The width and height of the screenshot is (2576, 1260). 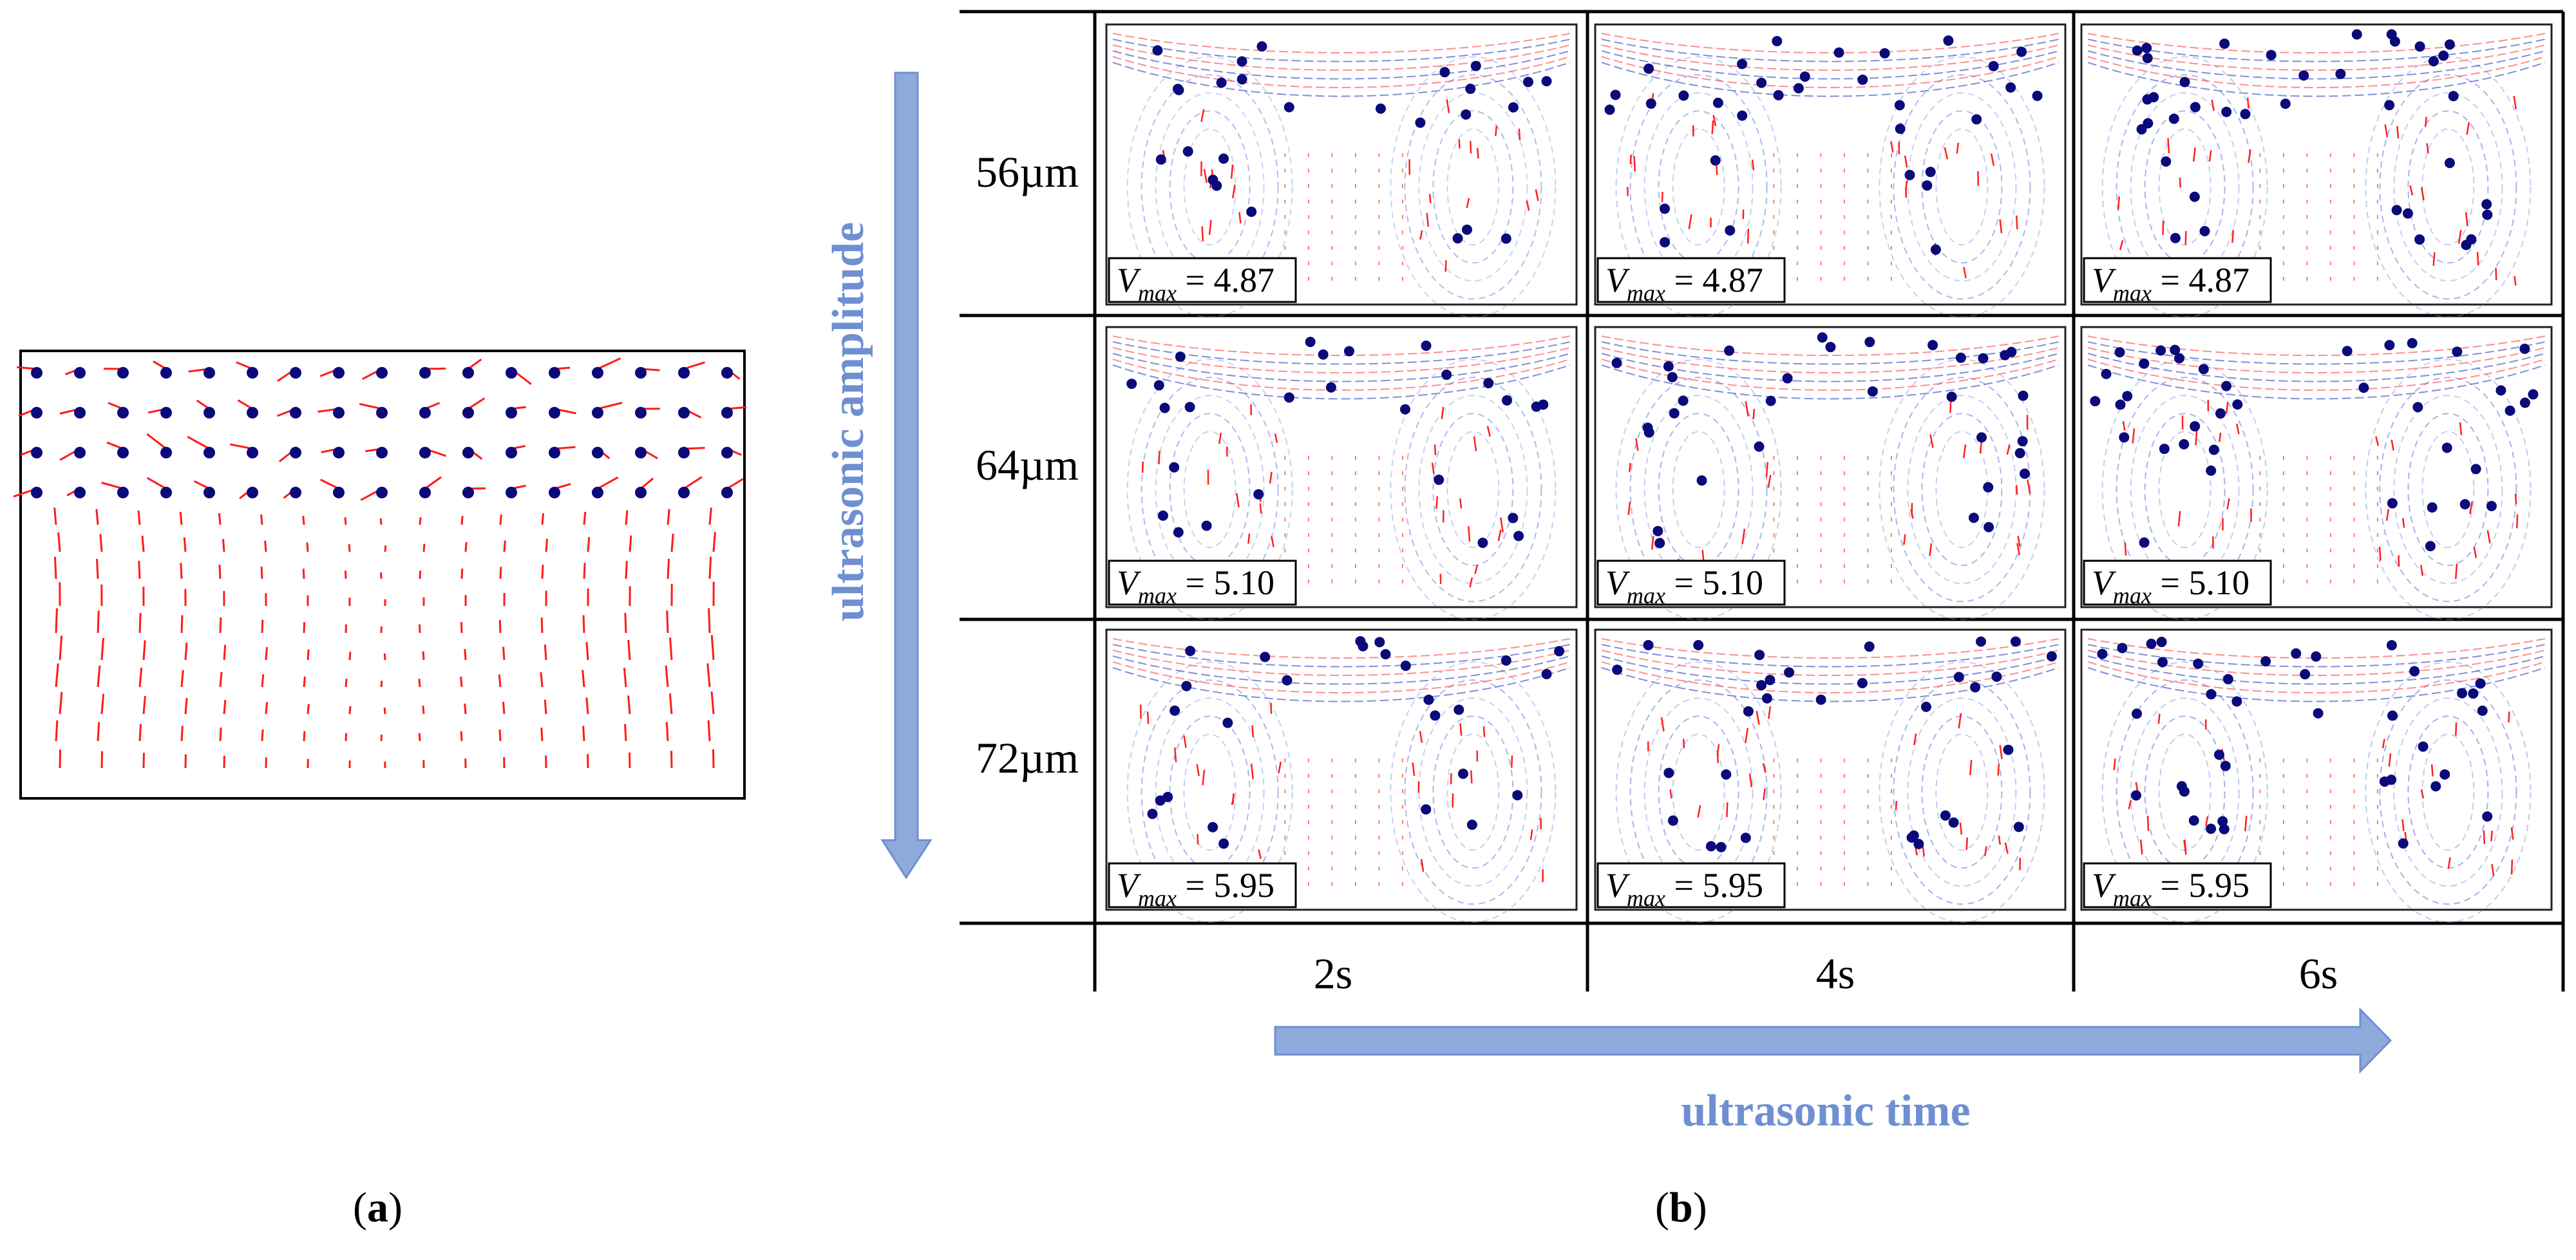 I want to click on flow-cell-r2-c2: Vmax = 5.10, so click(x=1830, y=473).